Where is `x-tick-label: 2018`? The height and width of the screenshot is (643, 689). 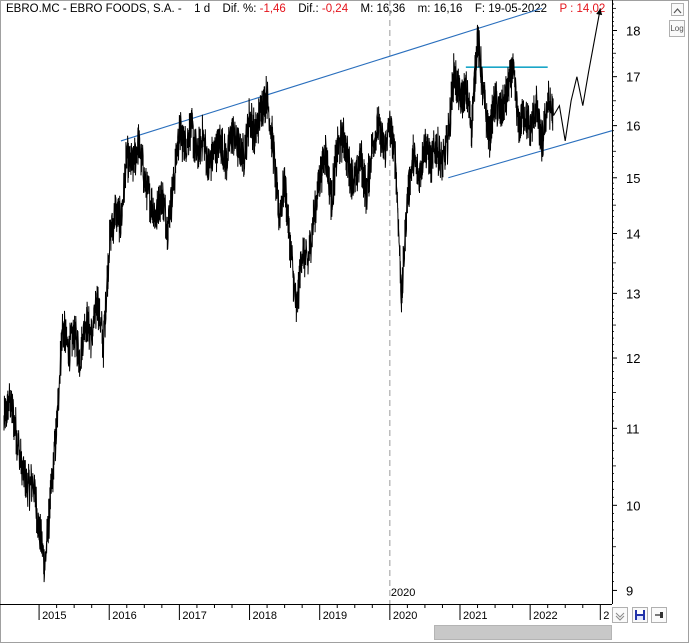
x-tick-label: 2018 is located at coordinates (265, 616).